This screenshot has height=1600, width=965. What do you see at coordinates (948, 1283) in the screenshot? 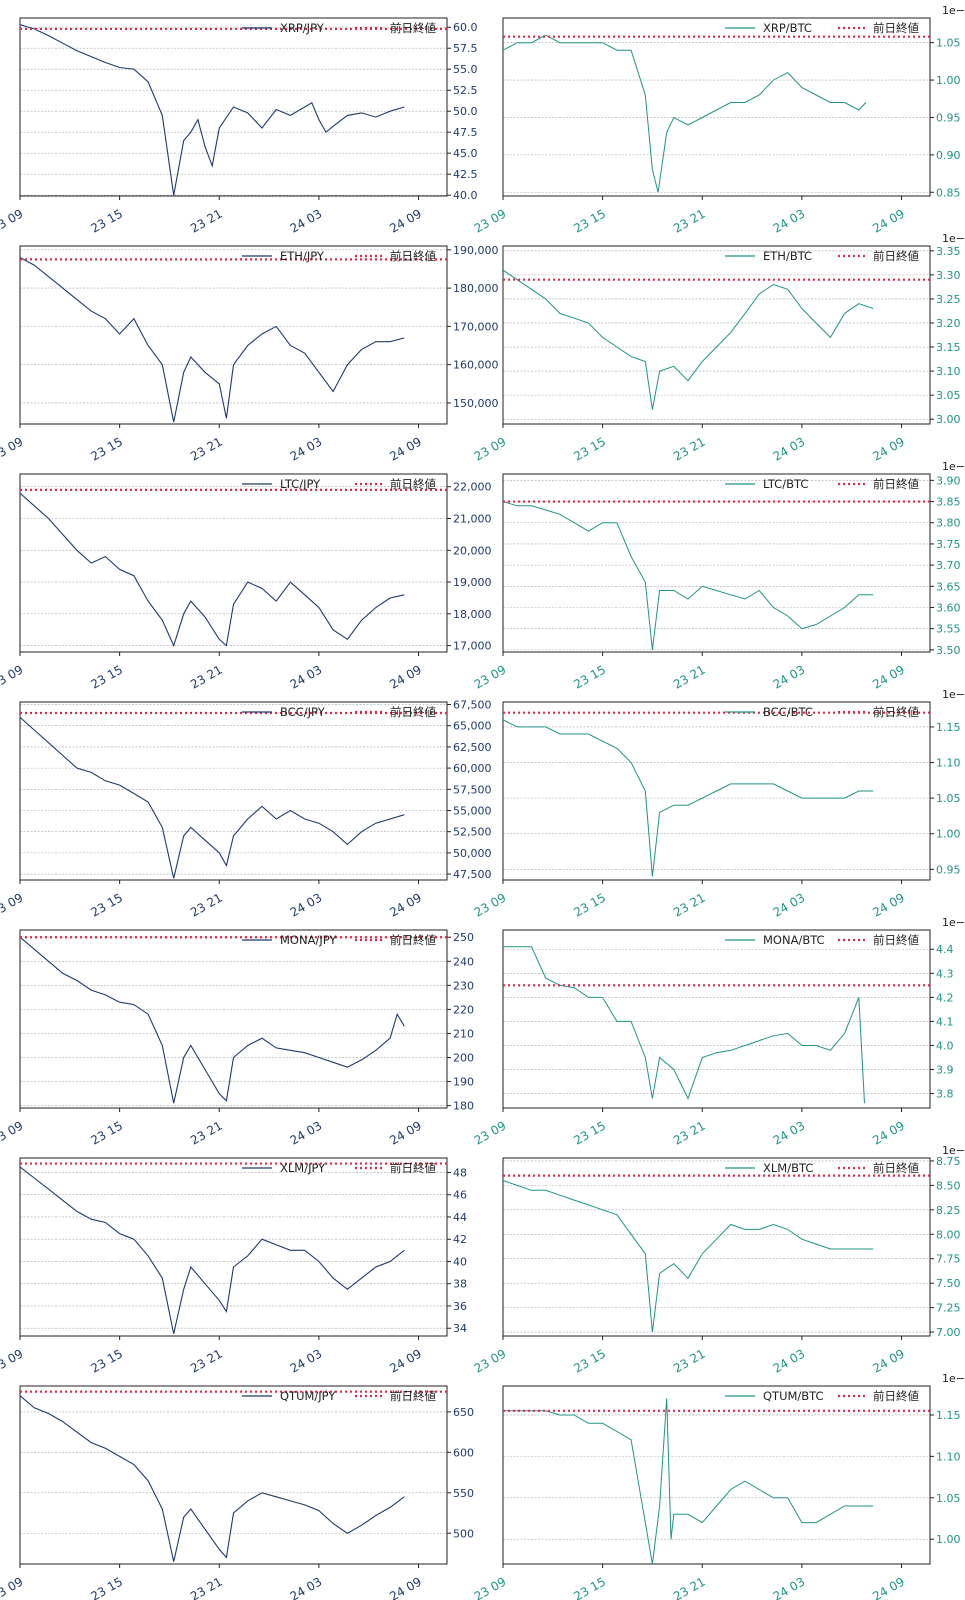
I see `y-tick-label: 7.50` at bounding box center [948, 1283].